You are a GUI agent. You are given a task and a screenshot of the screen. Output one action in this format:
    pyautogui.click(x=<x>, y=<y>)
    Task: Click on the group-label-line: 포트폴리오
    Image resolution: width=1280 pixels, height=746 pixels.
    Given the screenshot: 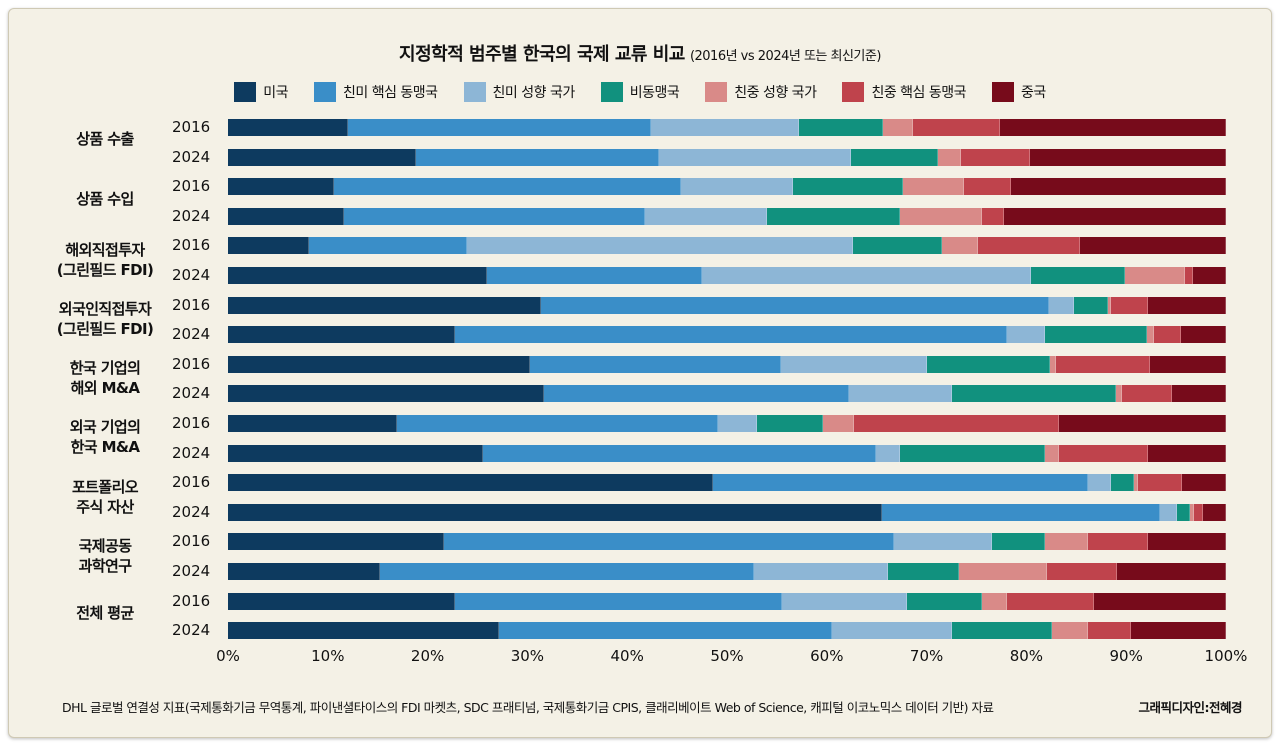 What is the action you would take?
    pyautogui.click(x=105, y=486)
    